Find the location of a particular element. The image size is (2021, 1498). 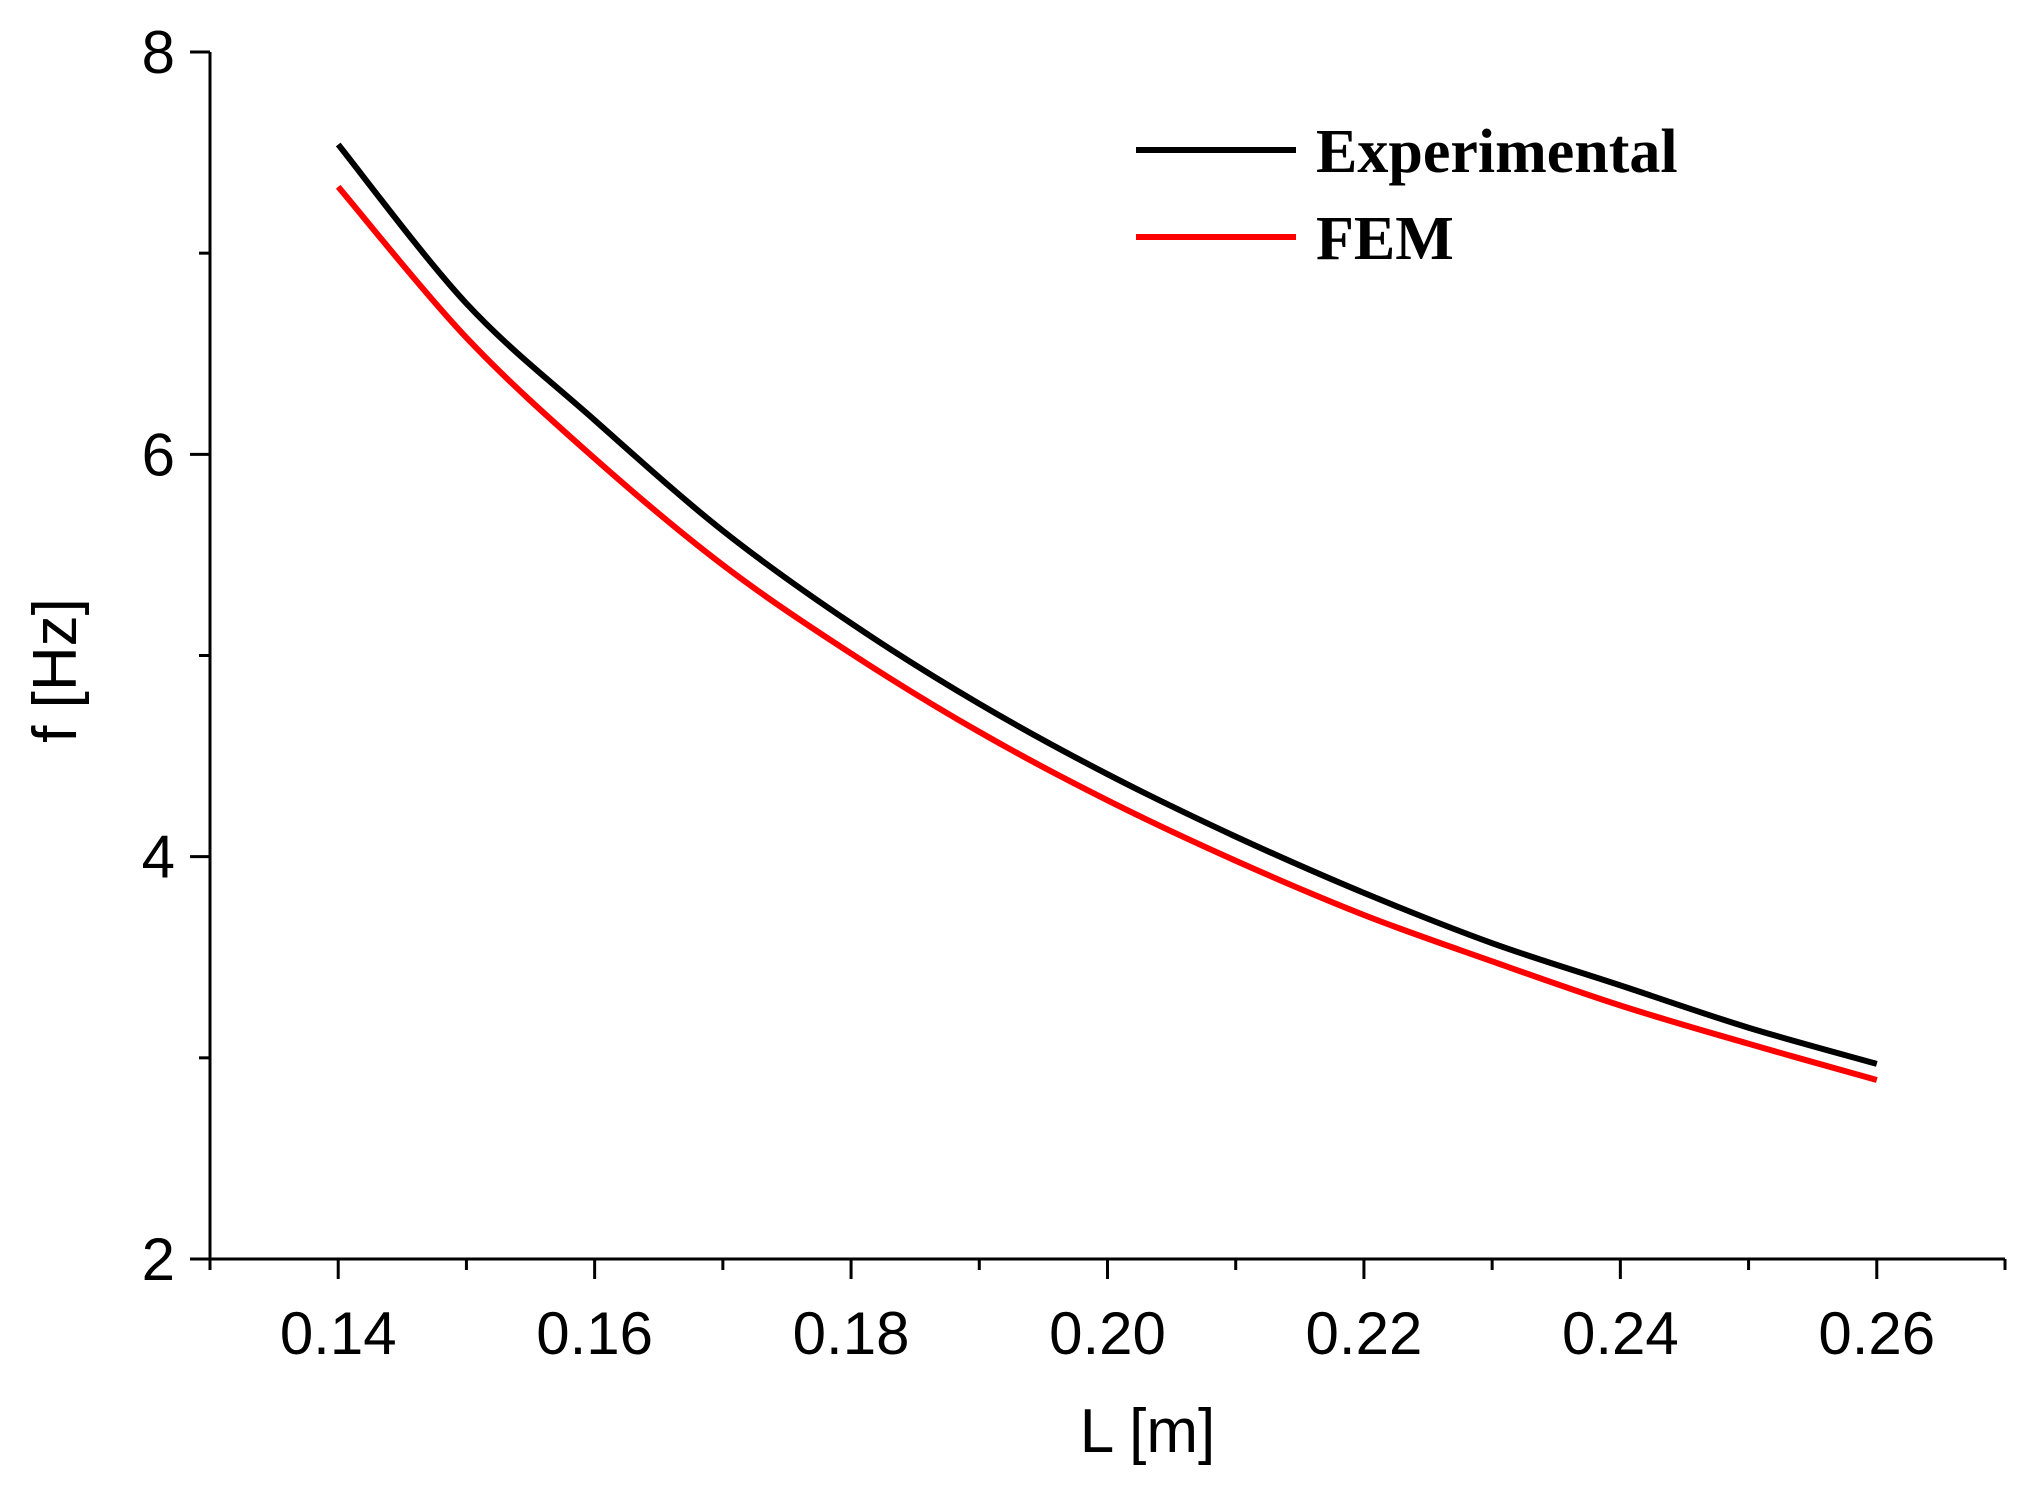

x-tick-label: 0.24 is located at coordinates (1620, 1333).